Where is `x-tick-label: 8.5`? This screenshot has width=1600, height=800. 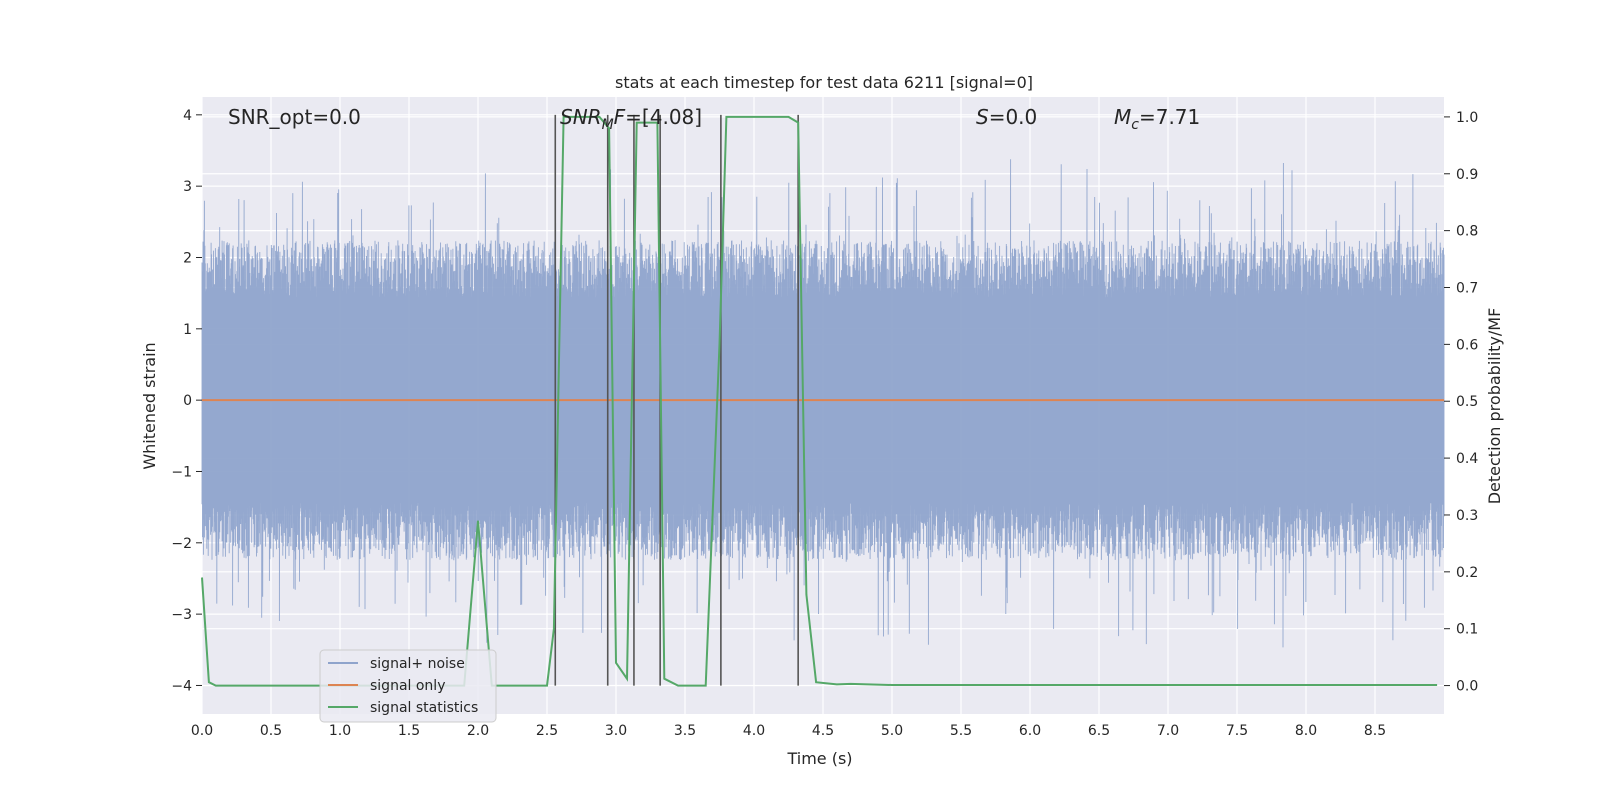 x-tick-label: 8.5 is located at coordinates (1375, 731).